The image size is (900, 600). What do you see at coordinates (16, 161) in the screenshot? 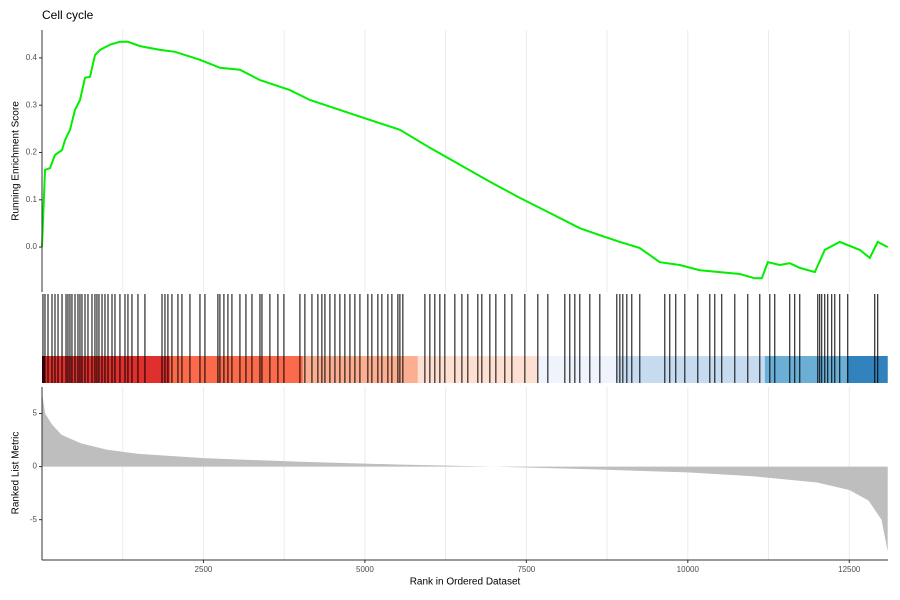
I see `y-axis-label: Running Enrichment Score` at bounding box center [16, 161].